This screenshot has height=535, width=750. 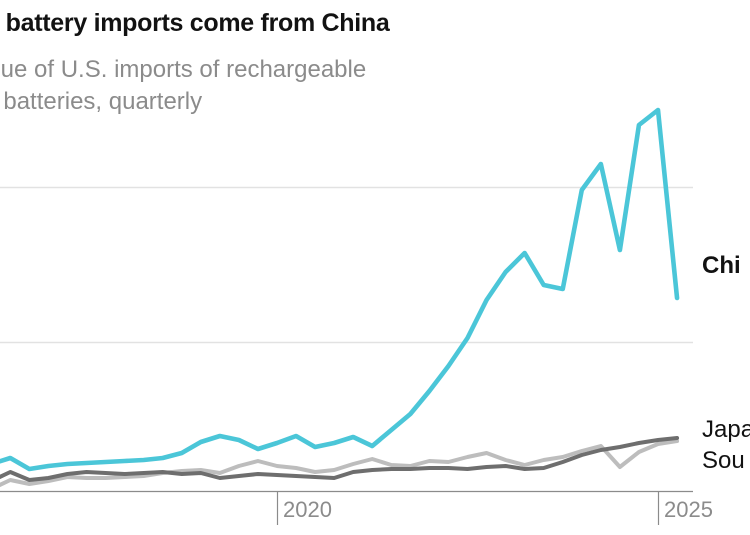 I want to click on x-axis-tick-label-2025: 2025, so click(x=688, y=509).